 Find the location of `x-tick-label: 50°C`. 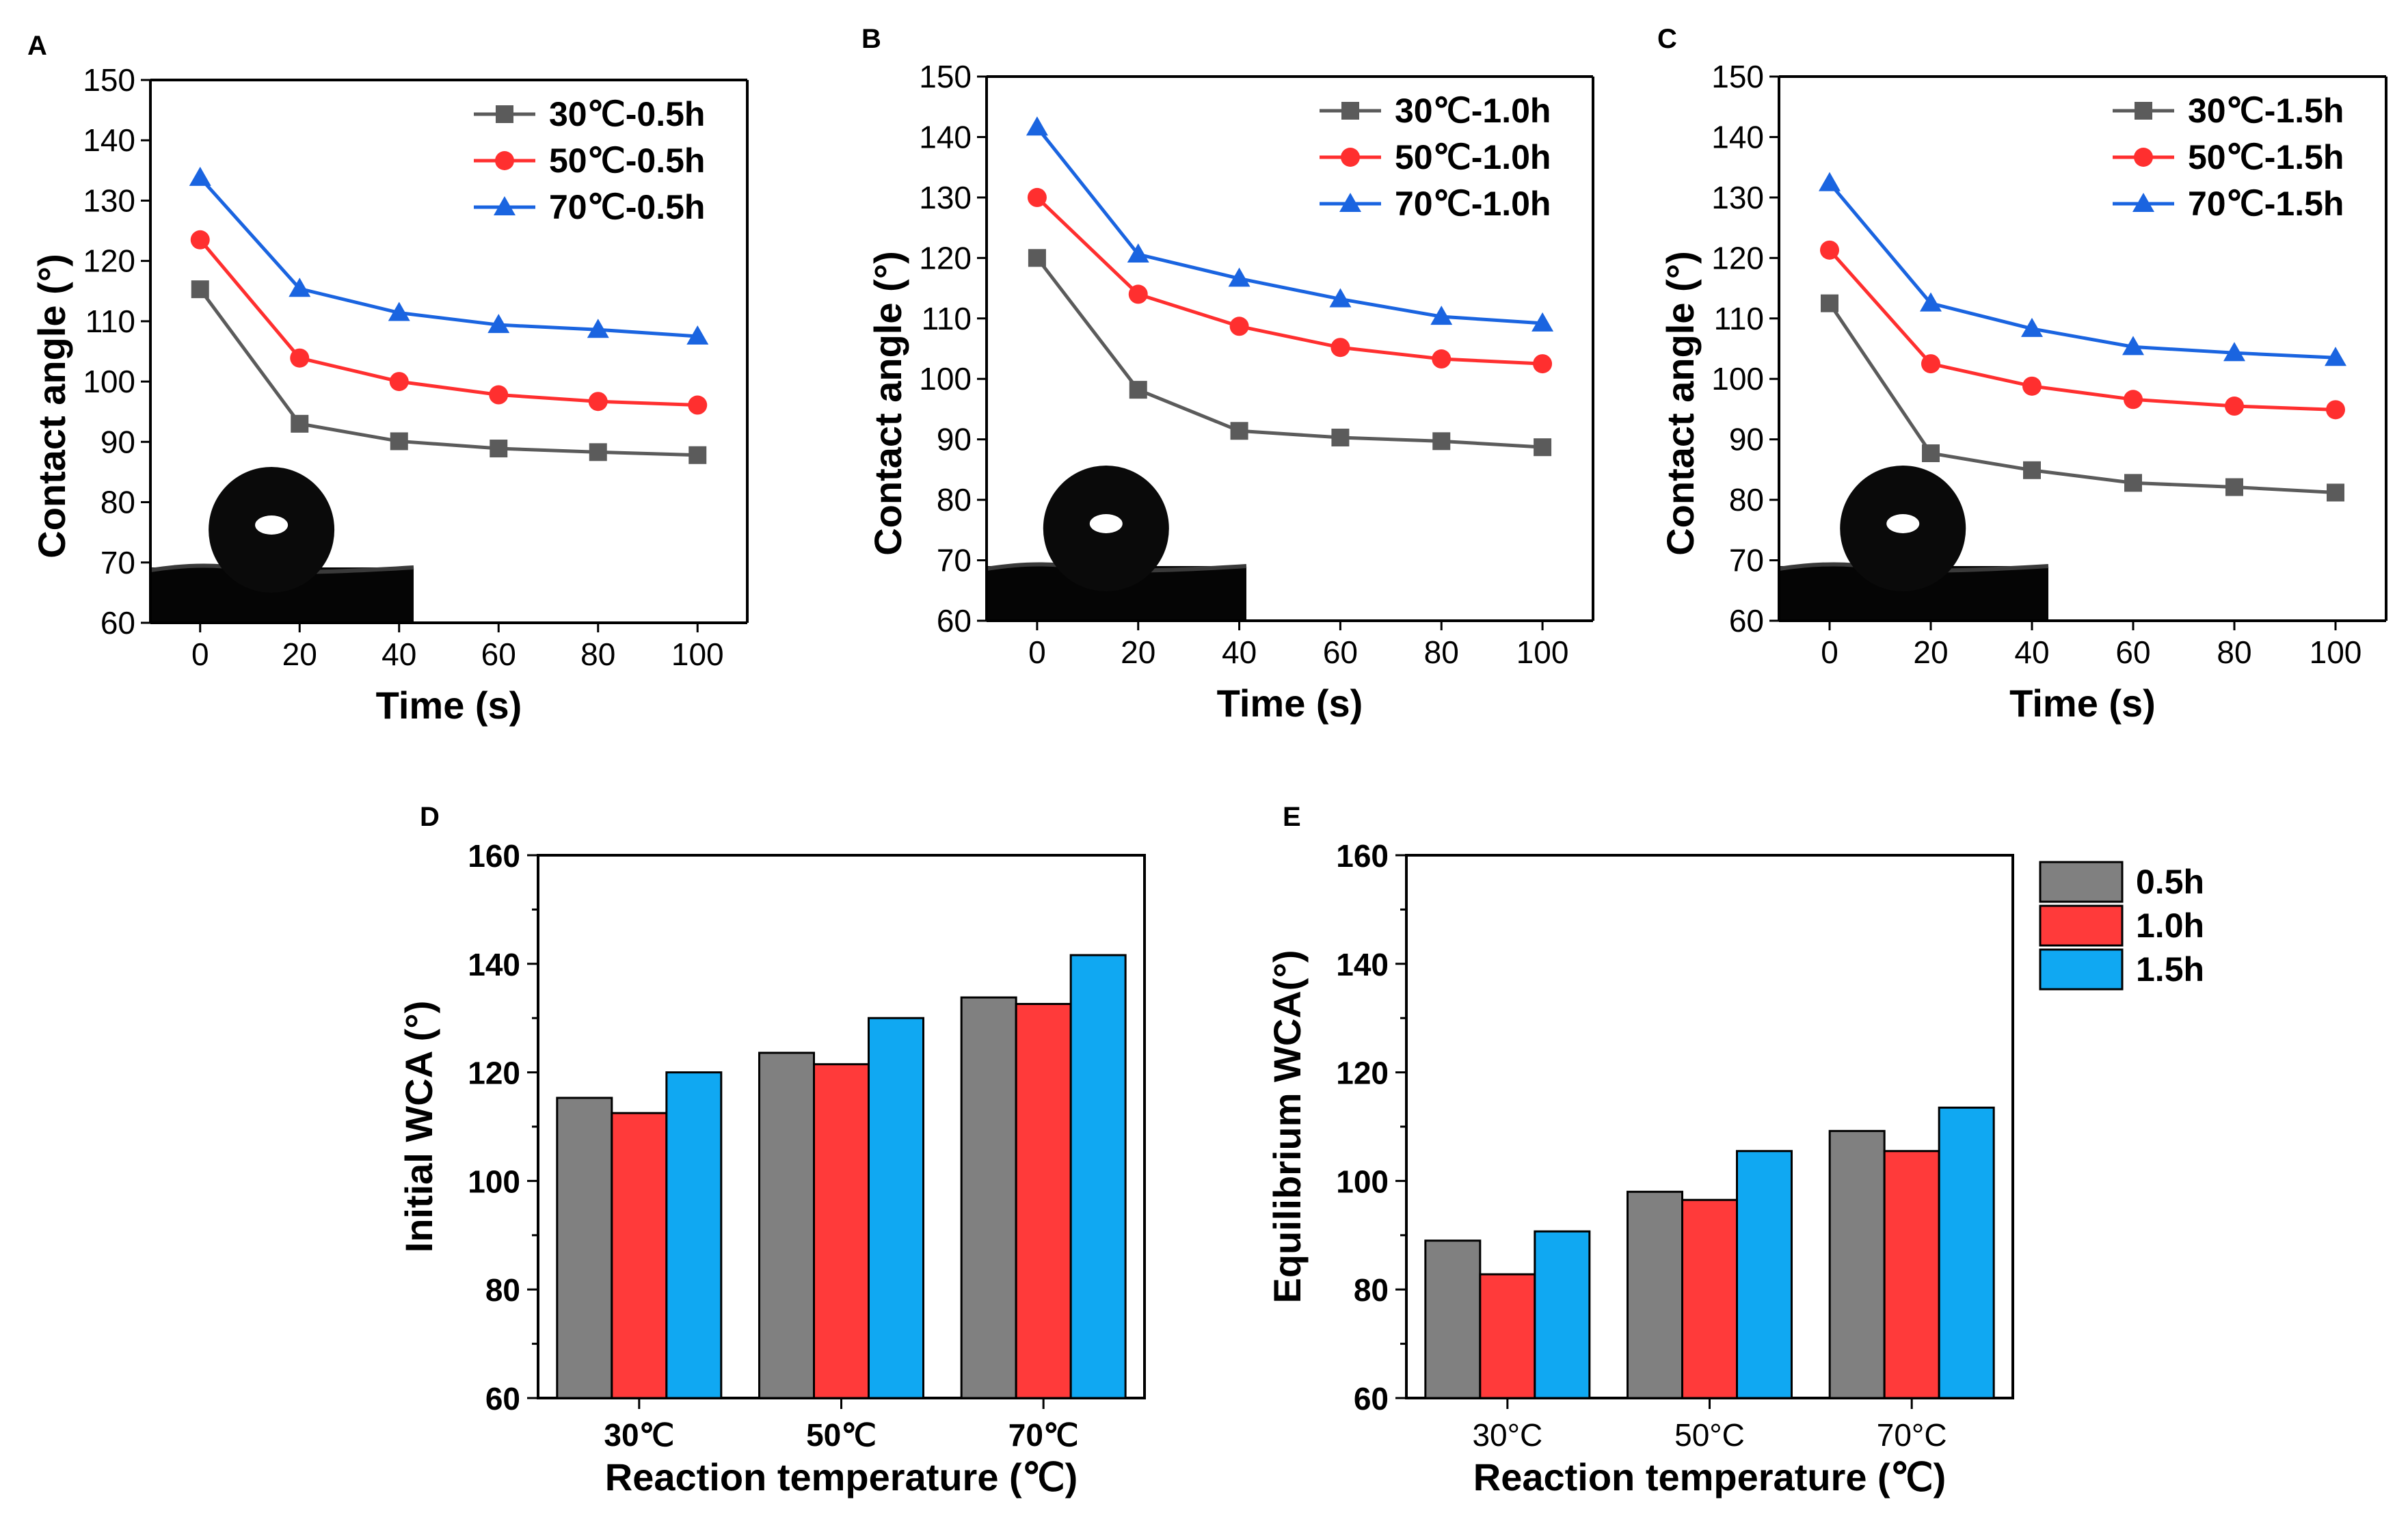

x-tick-label: 50°C is located at coordinates (1709, 1435).